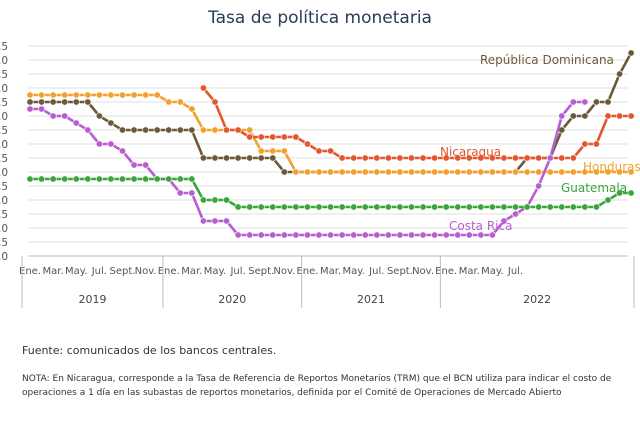 The width and height of the screenshot is (640, 424). Describe the element at coordinates (376, 271) in the screenshot. I see `x-tick-label: Jul.` at that location.